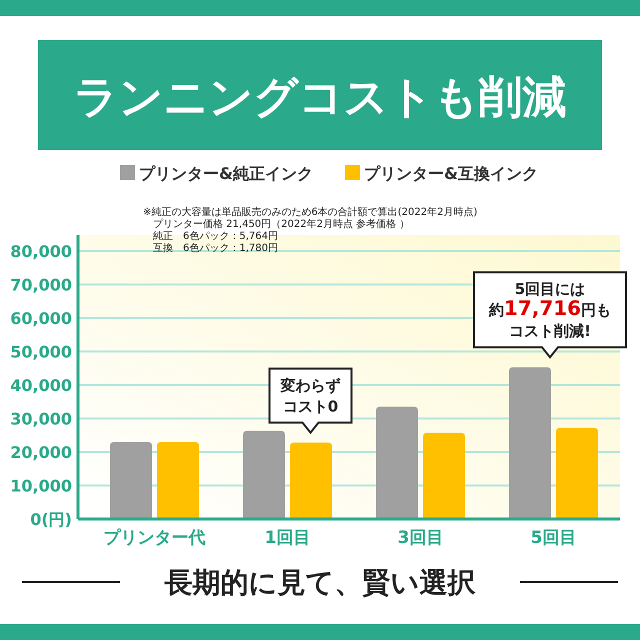  What do you see at coordinates (550, 331) in the screenshot?
I see `annotation: コスト削減!` at bounding box center [550, 331].